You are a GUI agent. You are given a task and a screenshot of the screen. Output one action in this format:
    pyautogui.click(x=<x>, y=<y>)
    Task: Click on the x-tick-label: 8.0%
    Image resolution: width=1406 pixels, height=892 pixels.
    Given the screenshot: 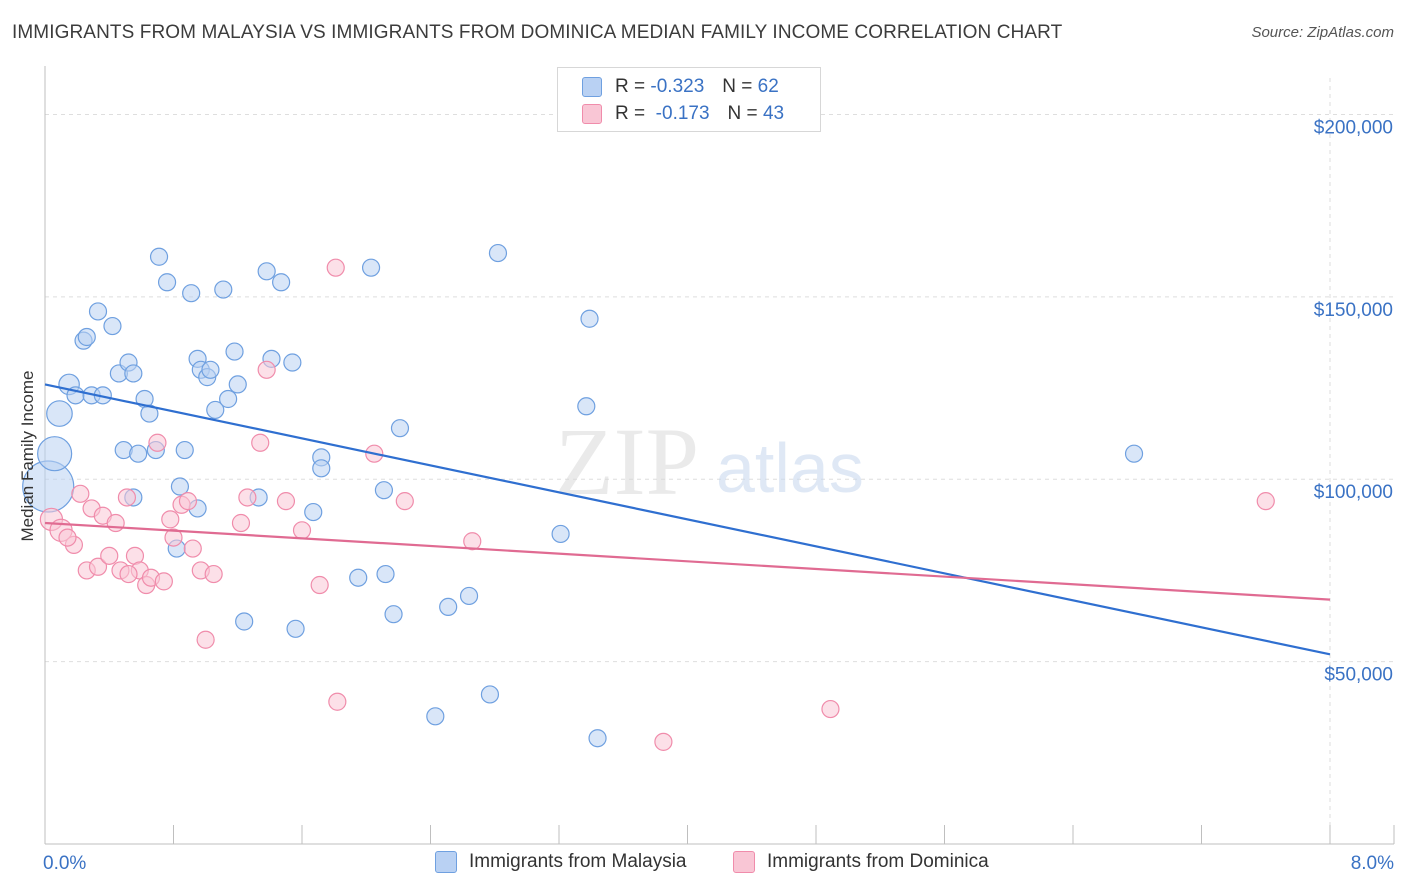 What is the action you would take?
    pyautogui.click(x=1372, y=863)
    